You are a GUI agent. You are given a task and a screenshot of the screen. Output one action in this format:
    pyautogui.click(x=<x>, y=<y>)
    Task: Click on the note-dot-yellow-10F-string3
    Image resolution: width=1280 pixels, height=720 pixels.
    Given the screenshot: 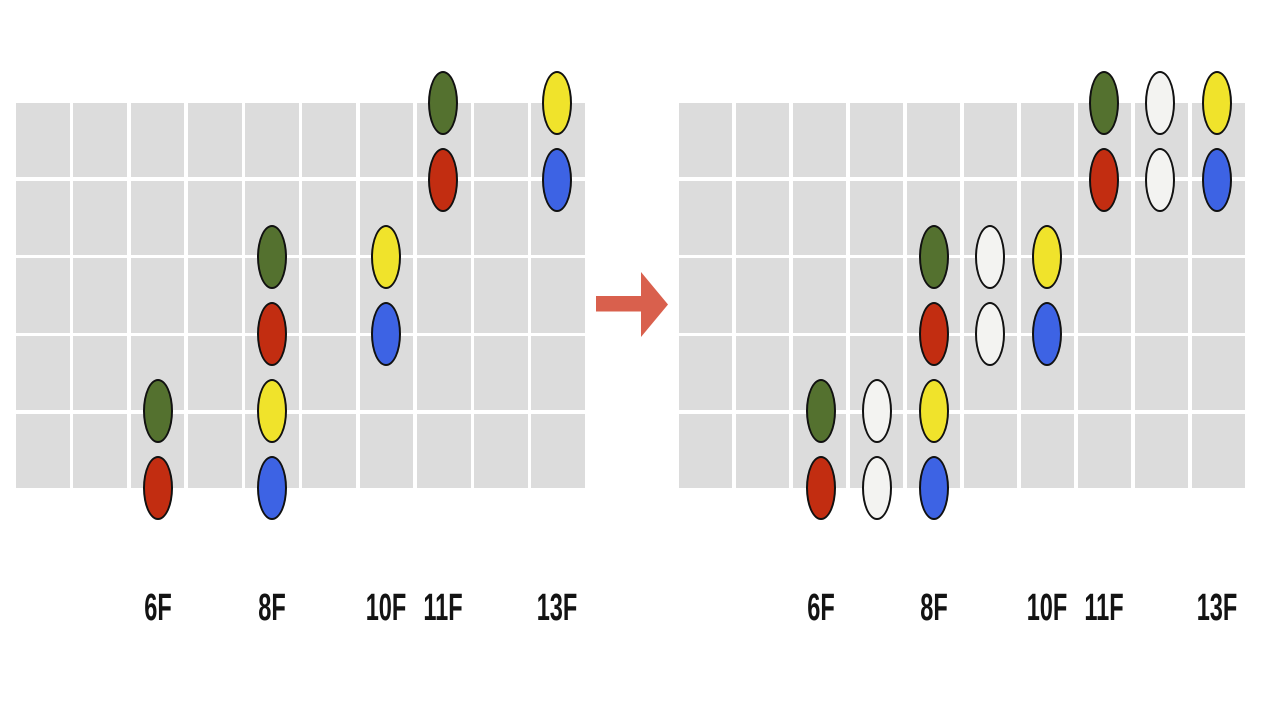 What is the action you would take?
    pyautogui.click(x=1046, y=257)
    